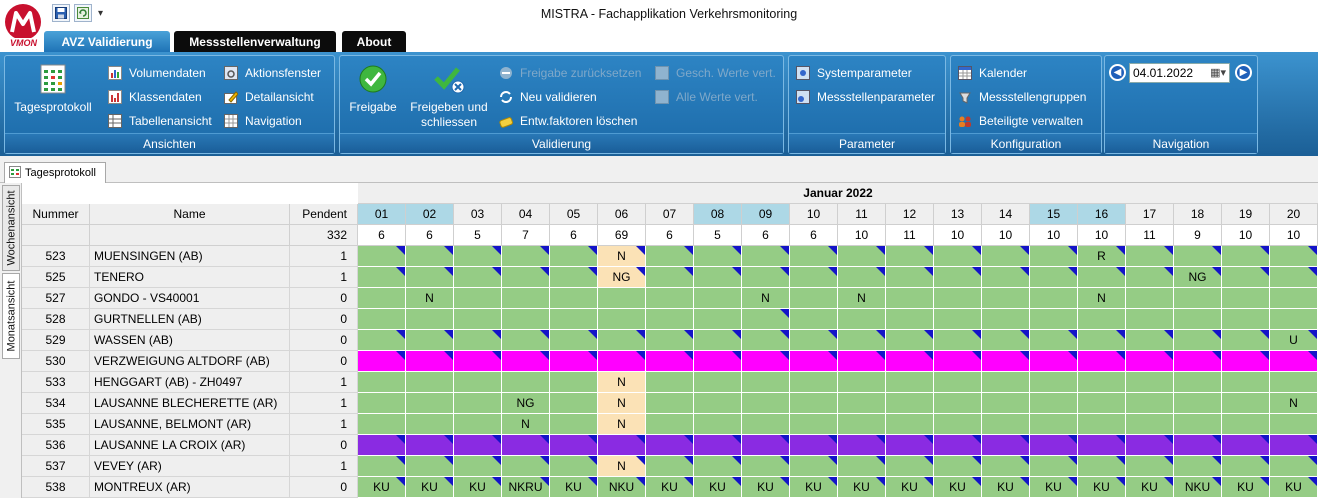 This screenshot has height=498, width=1318. Describe the element at coordinates (56, 256) in the screenshot. I see `row-nummer: 523` at that location.